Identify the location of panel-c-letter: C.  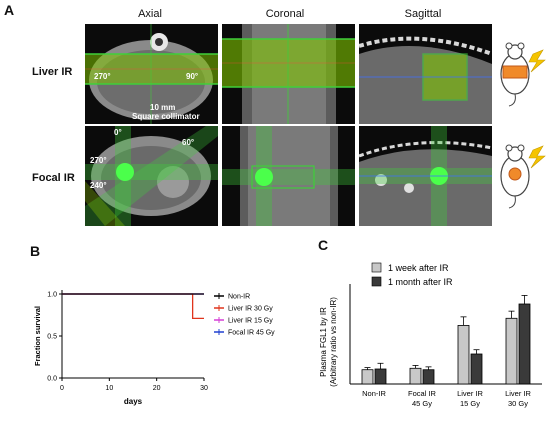
(323, 245).